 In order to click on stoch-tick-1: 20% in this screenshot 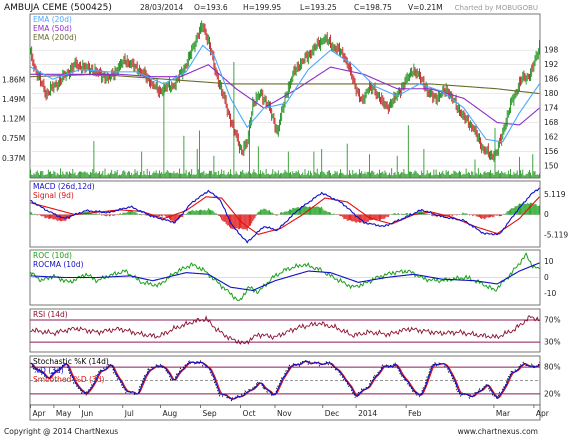, I will do `click(552, 393)`.